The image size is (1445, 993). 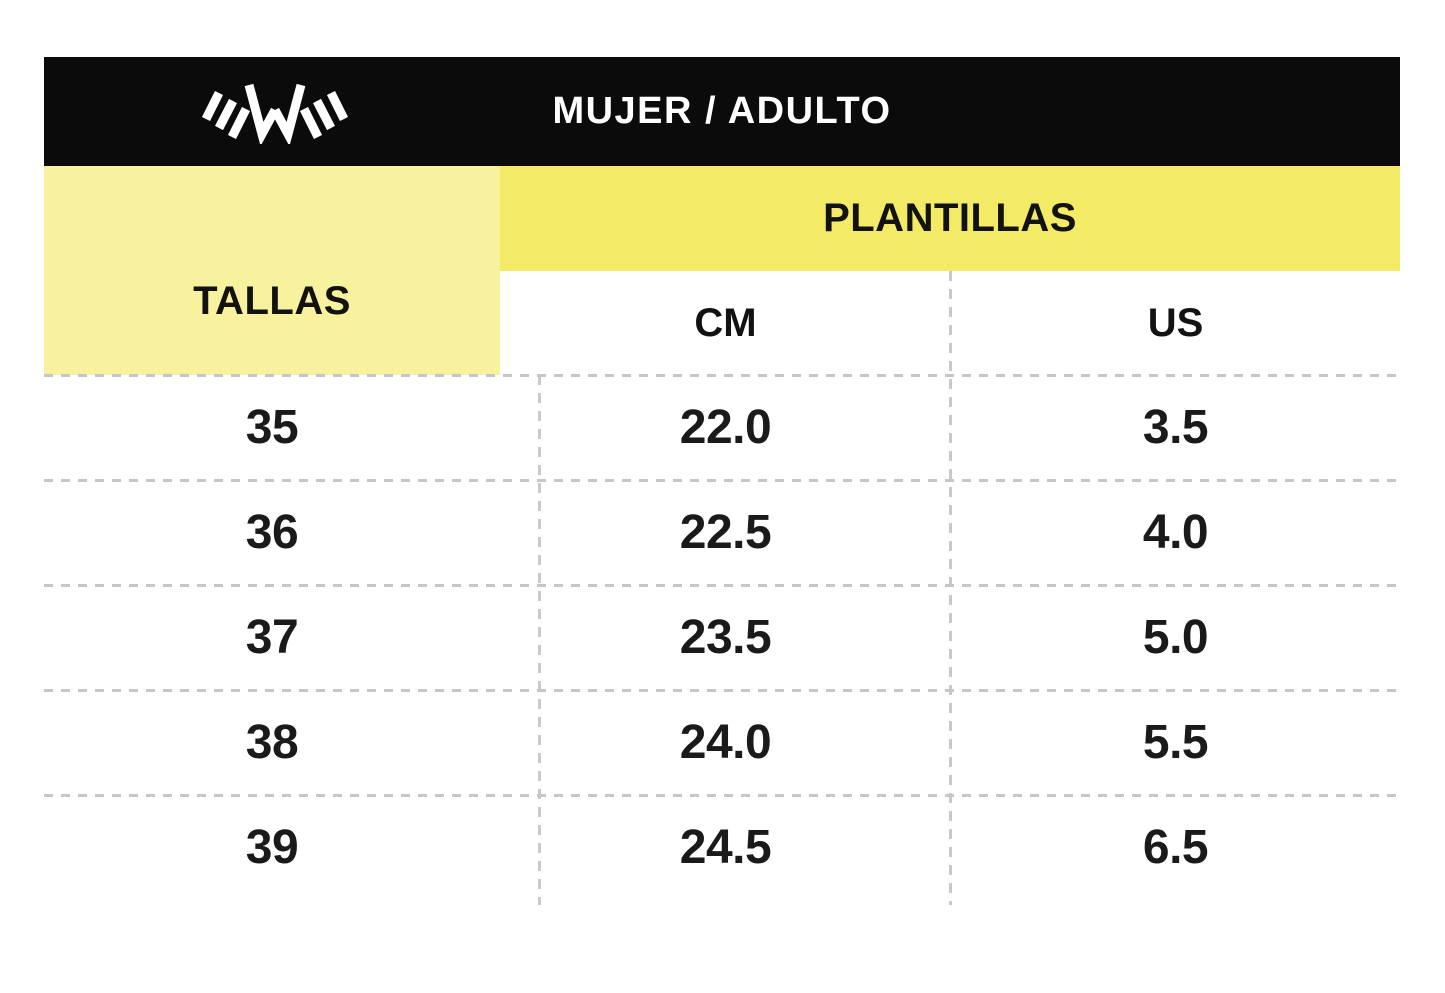 I want to click on brand-logo-icon, so click(x=275, y=112).